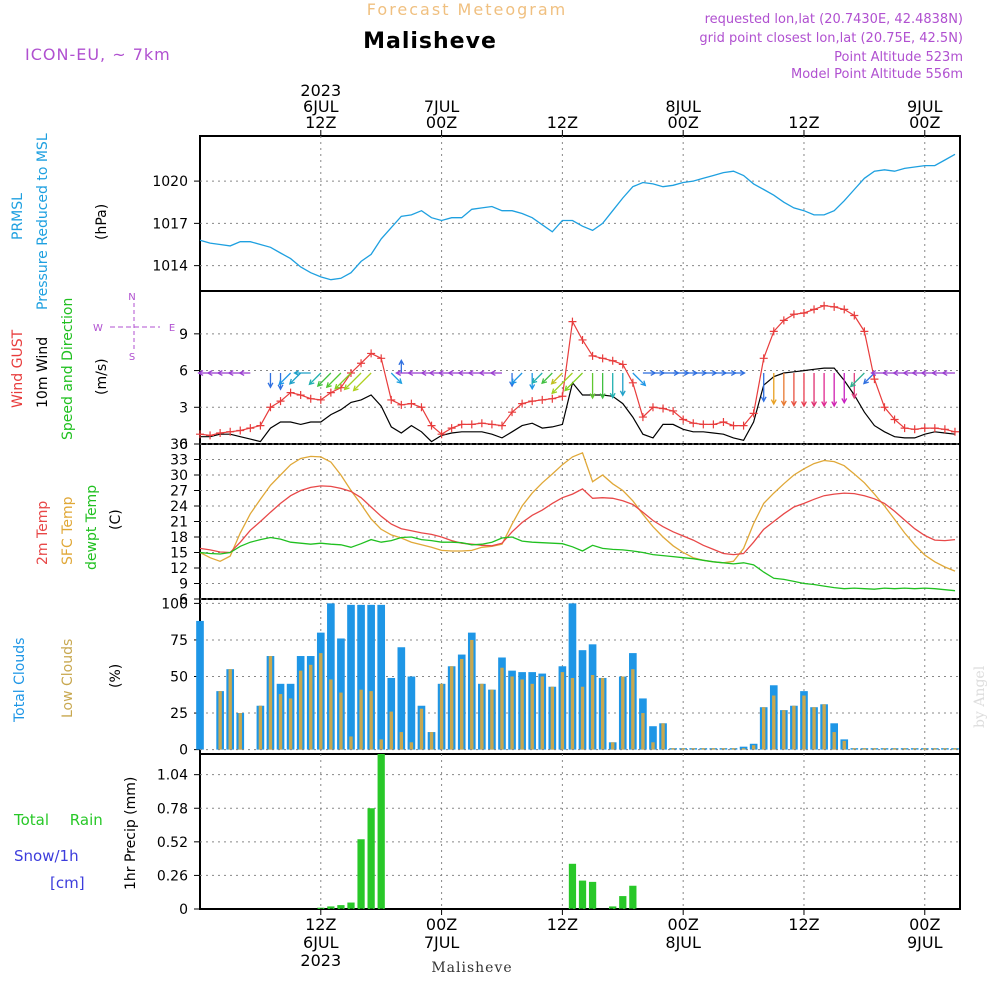 The width and height of the screenshot is (1000, 1000). Describe the element at coordinates (76, 834) in the screenshot. I see `precip-side-labels: Total Rain Snow/1h [cm] 1hr Precip (mm)` at that location.